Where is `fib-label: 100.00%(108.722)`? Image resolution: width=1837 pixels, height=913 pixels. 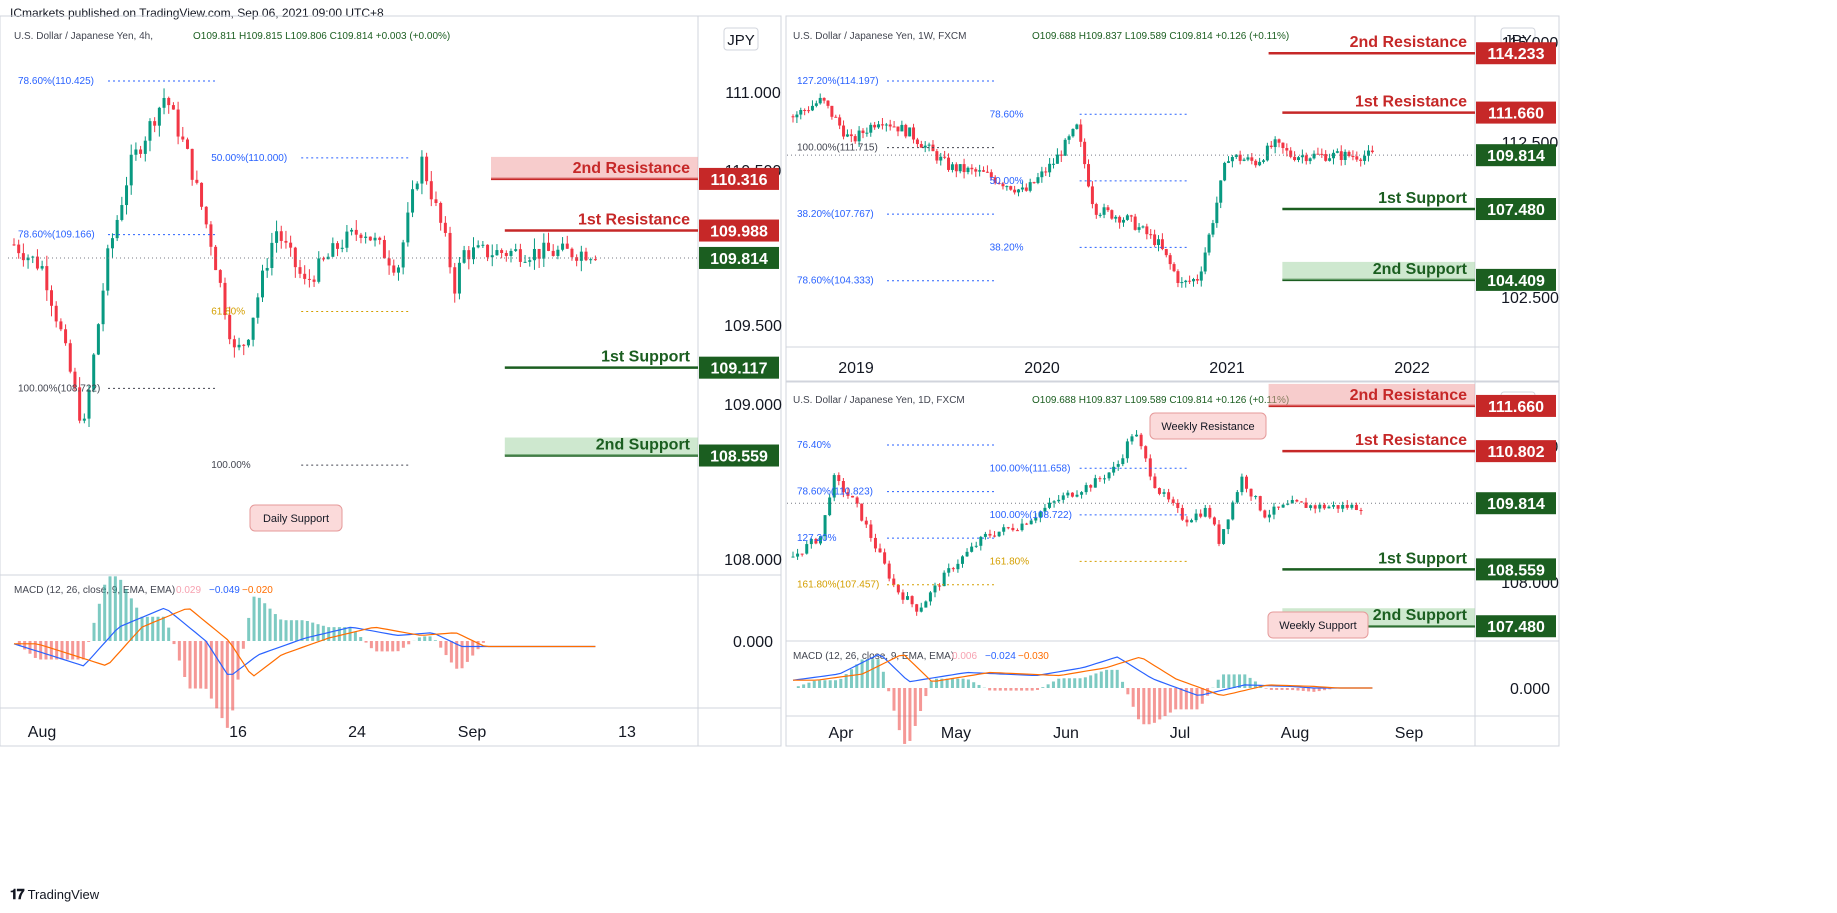
fib-label: 100.00%(108.722) is located at coordinates (59, 388).